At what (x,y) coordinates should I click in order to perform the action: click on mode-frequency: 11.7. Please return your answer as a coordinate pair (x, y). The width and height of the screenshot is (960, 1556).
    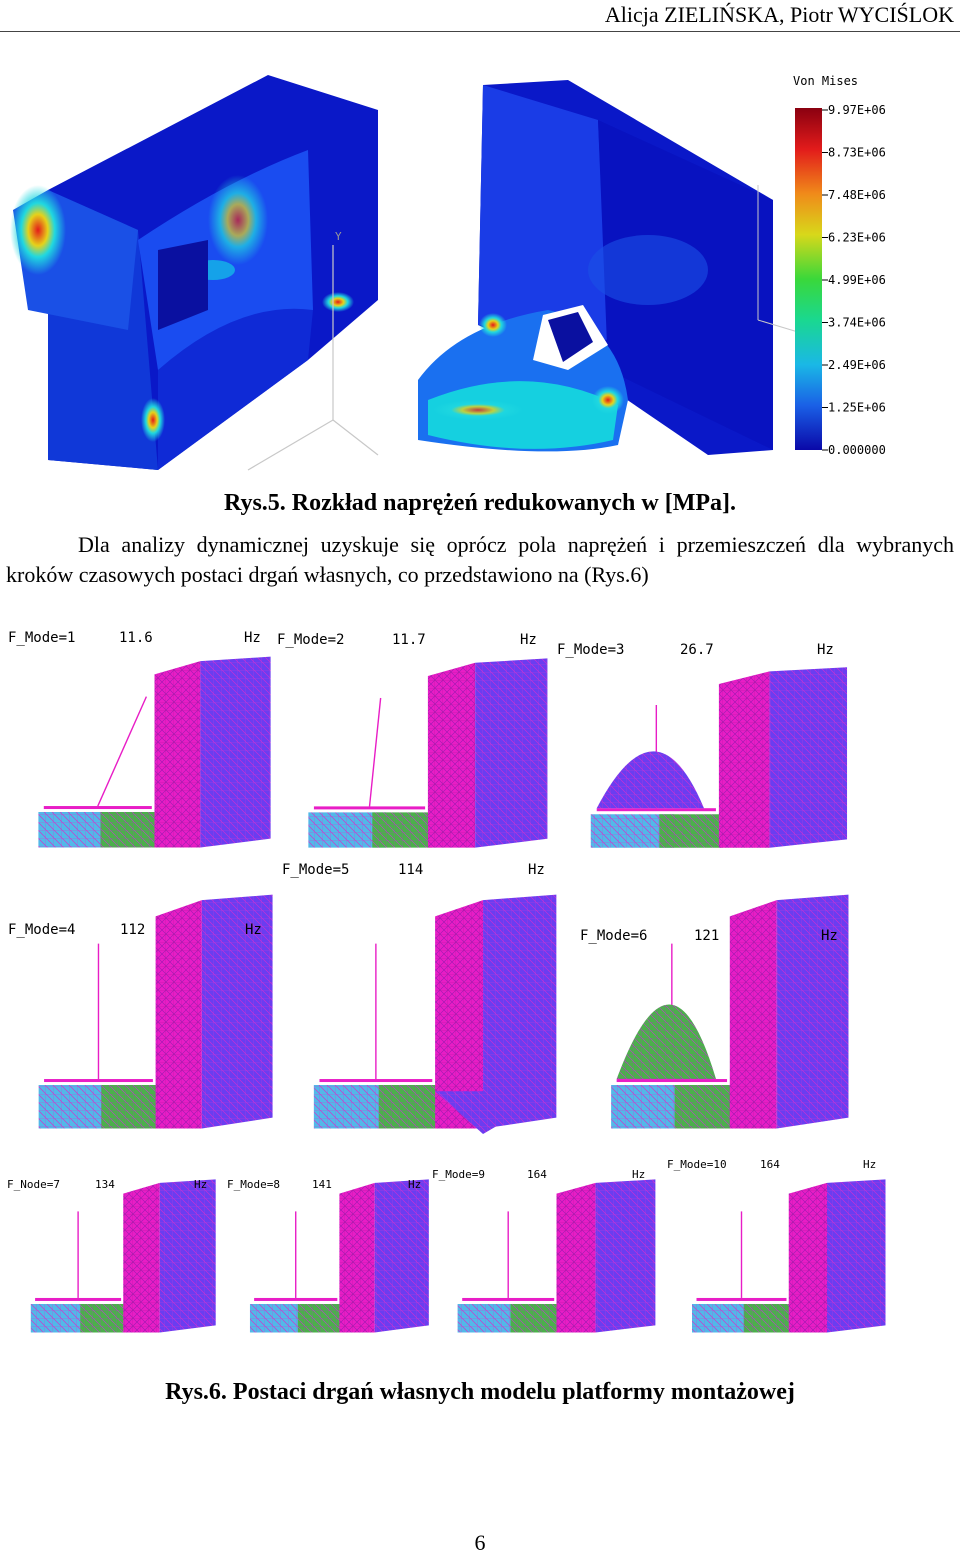
    Looking at the image, I should click on (409, 640).